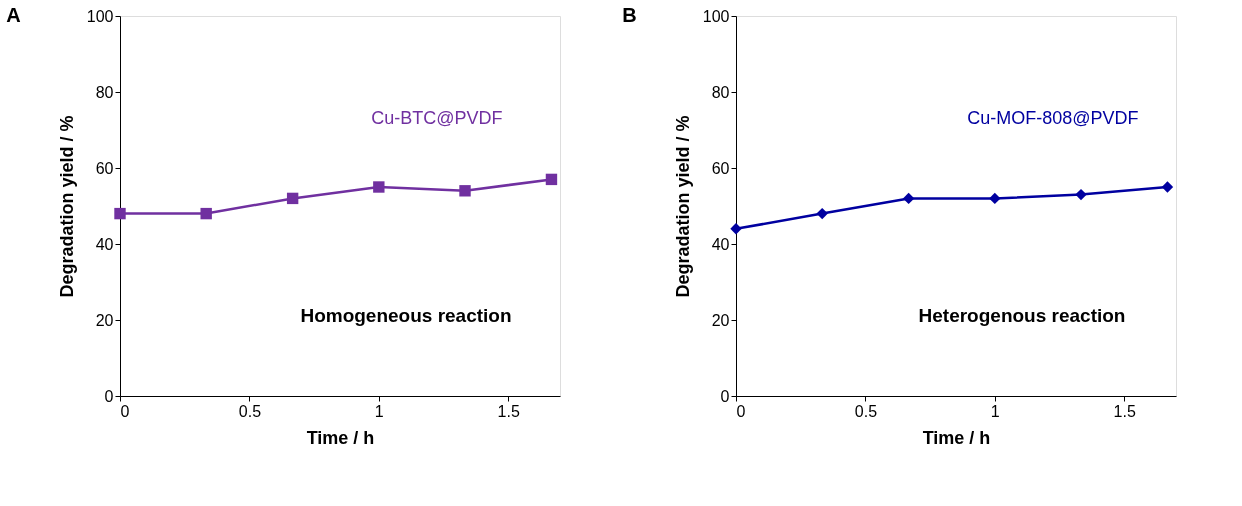  What do you see at coordinates (437, 117) in the screenshot?
I see `text: Cu-BTC@PVDF` at bounding box center [437, 117].